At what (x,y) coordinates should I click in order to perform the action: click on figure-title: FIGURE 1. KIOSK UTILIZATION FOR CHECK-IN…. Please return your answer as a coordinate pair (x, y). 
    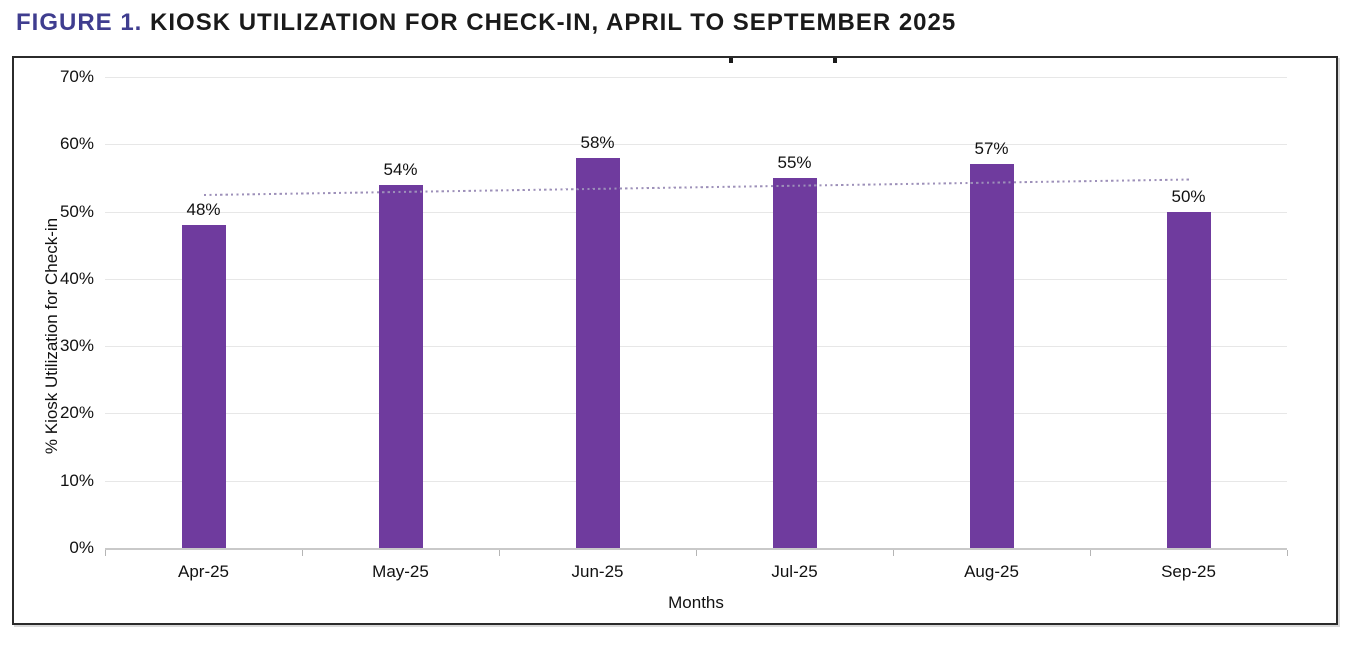
    Looking at the image, I should click on (486, 23).